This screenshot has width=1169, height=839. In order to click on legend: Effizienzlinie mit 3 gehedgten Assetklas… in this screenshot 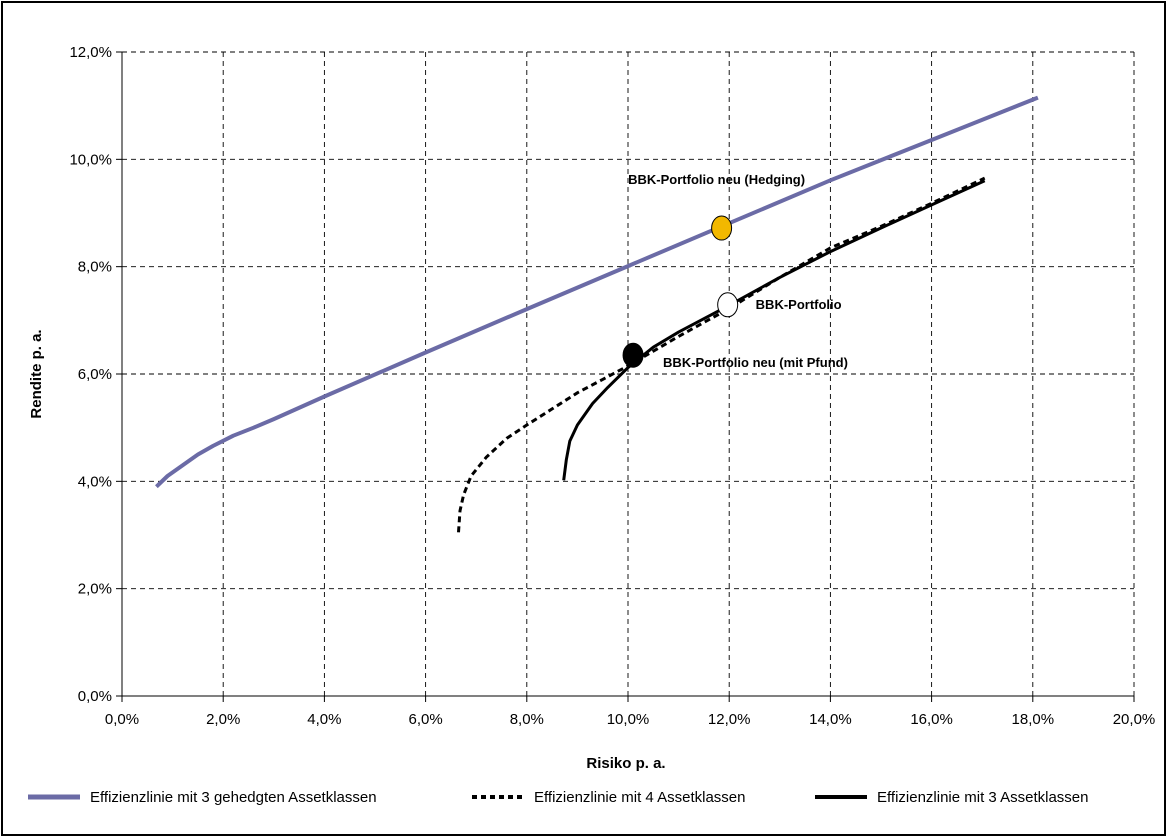, I will do `click(558, 797)`.